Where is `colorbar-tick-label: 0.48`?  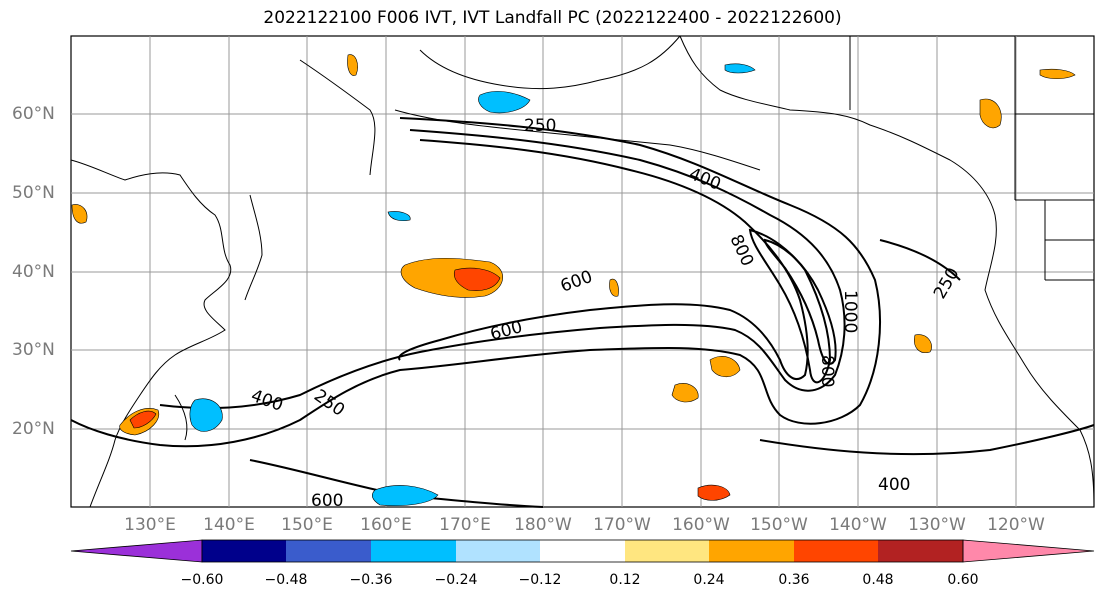 colorbar-tick-label: 0.48 is located at coordinates (878, 580).